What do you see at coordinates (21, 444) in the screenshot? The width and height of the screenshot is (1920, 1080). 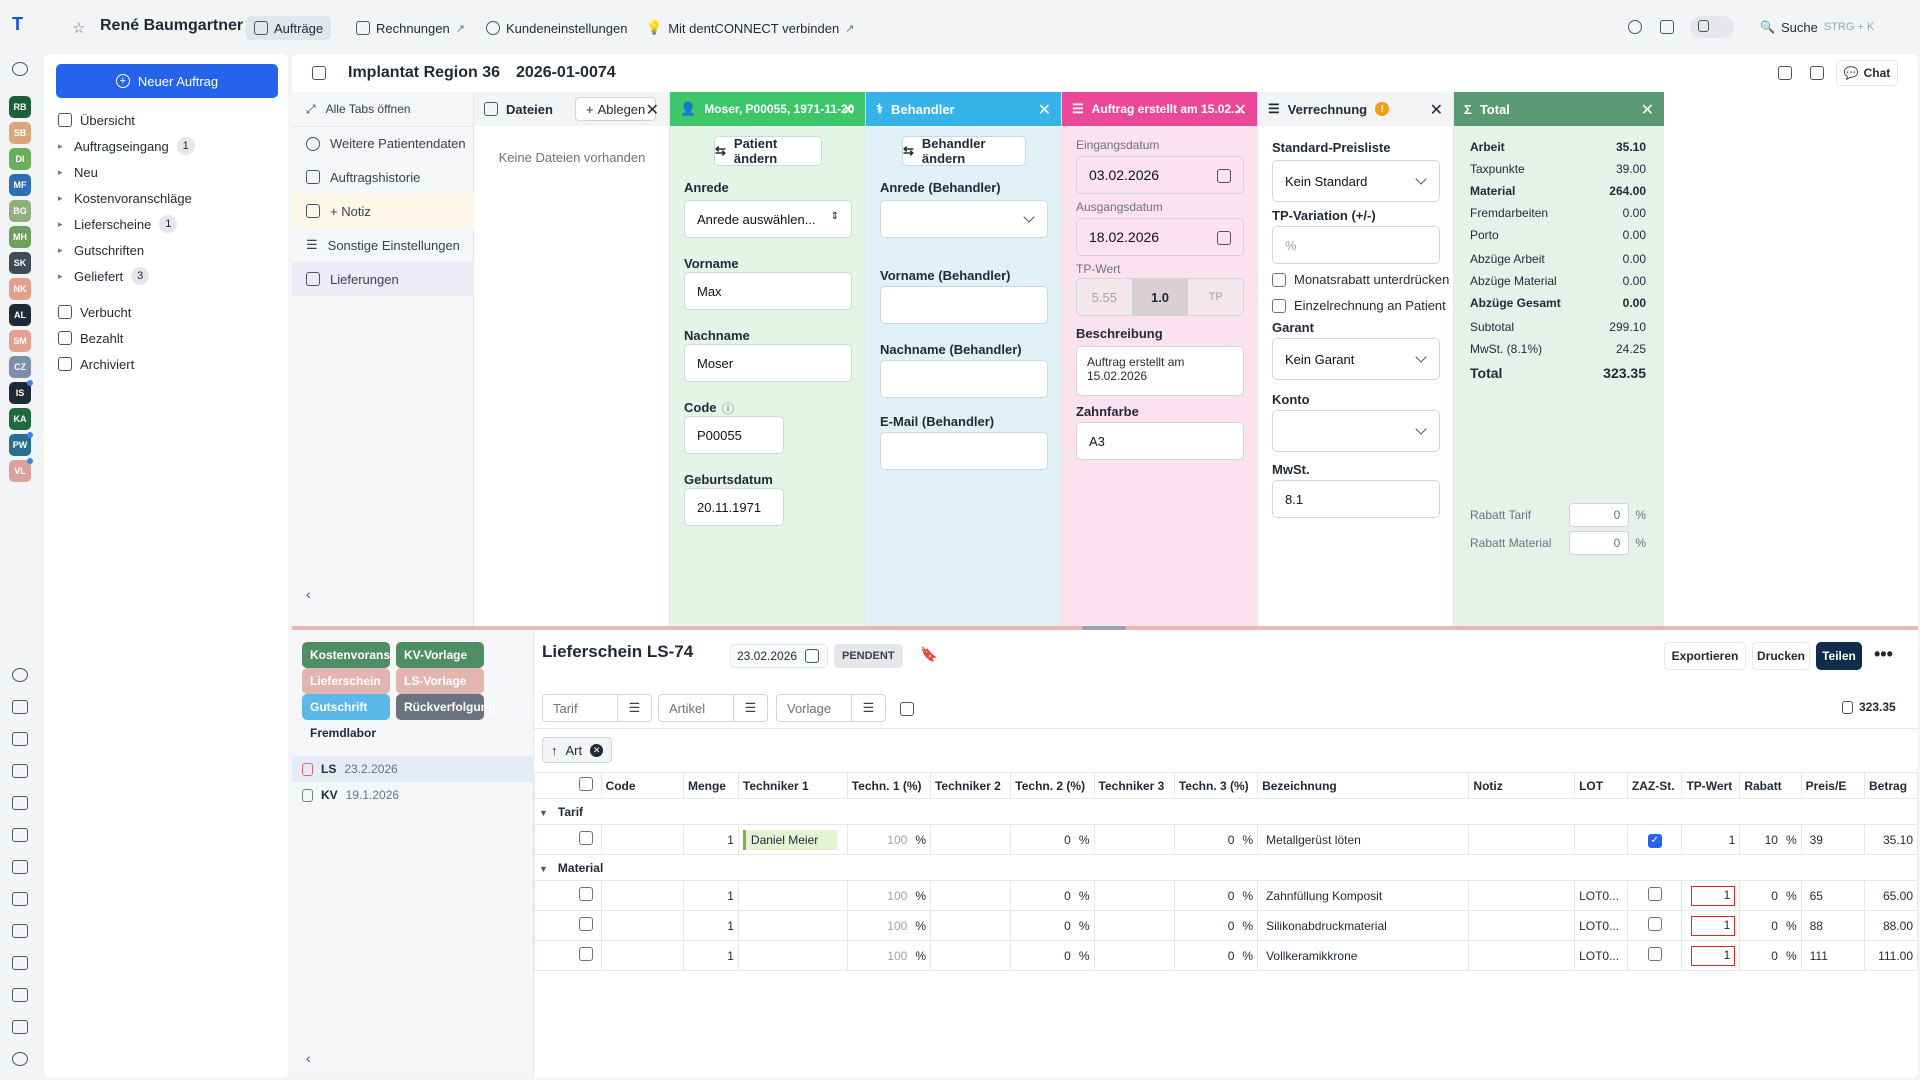 I see `avatar: PW` at bounding box center [21, 444].